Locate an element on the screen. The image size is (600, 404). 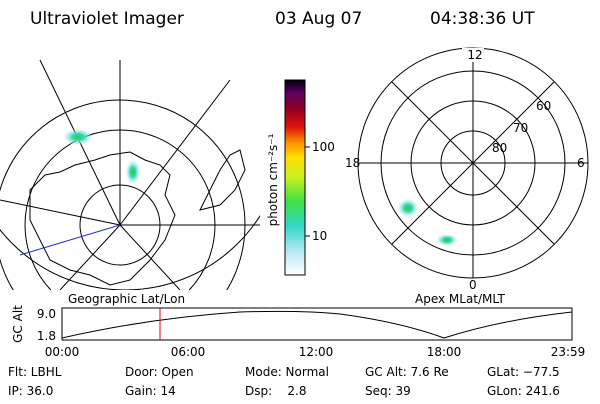
polar-label: 70 is located at coordinates (520, 128).